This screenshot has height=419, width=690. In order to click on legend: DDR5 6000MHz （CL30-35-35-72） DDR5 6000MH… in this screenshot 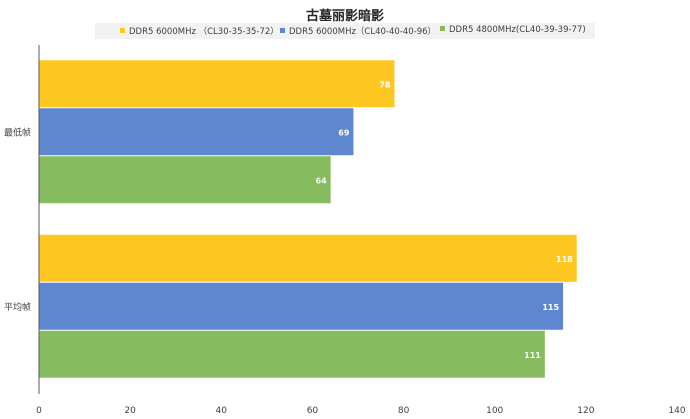, I will do `click(345, 31)`.